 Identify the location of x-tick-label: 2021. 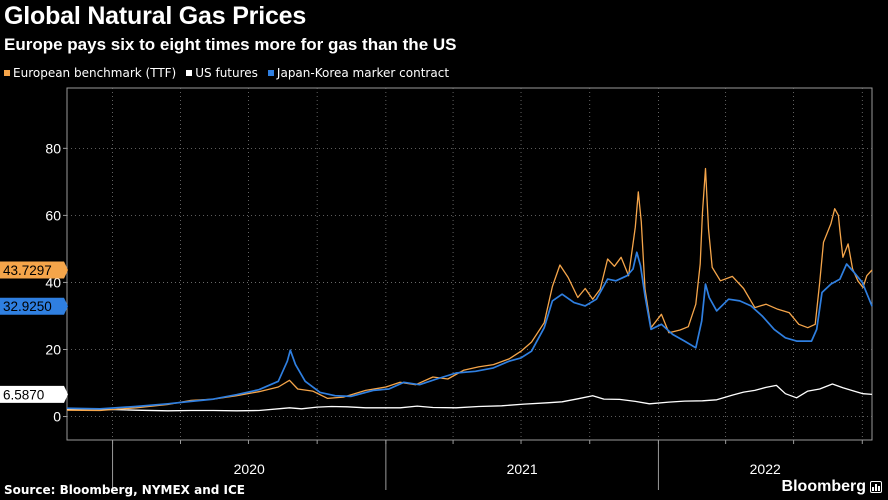
(522, 469).